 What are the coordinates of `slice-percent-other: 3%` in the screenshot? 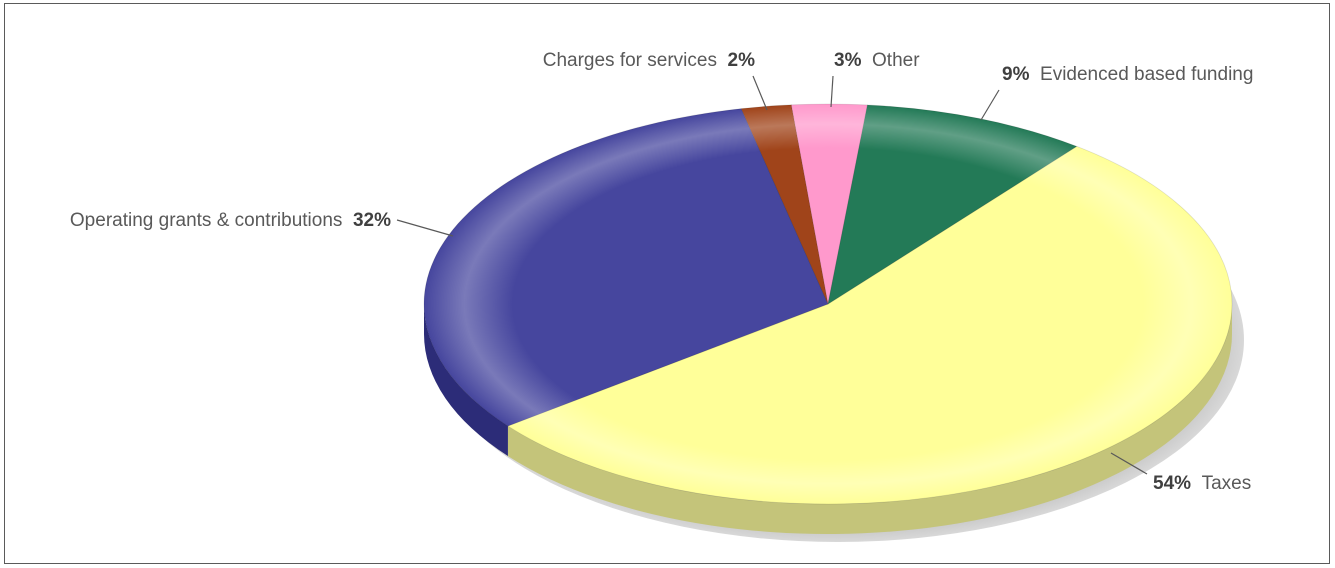 It's located at (848, 60).